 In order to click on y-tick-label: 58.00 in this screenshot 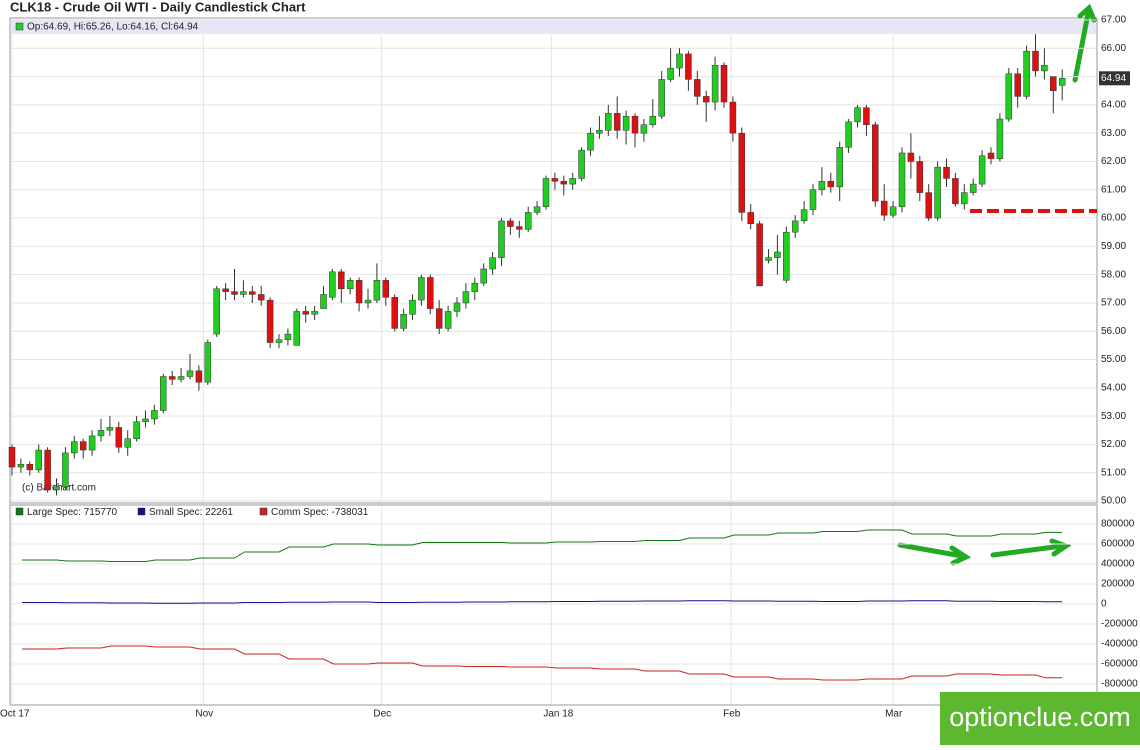, I will do `click(1113, 274)`.